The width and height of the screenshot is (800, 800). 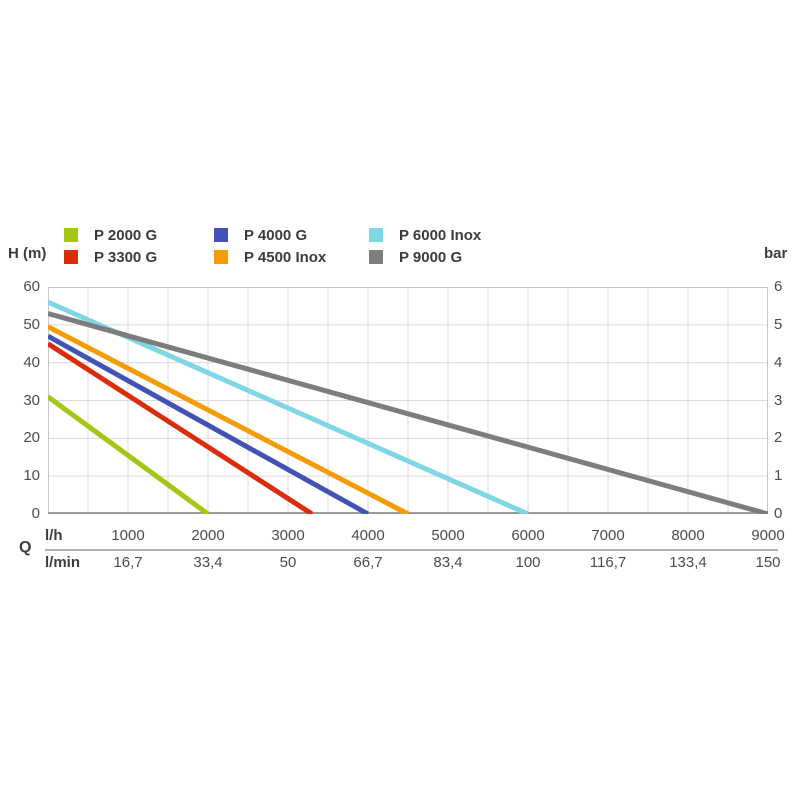 What do you see at coordinates (128, 535) in the screenshot?
I see `x-axis-tick-lh: 1000` at bounding box center [128, 535].